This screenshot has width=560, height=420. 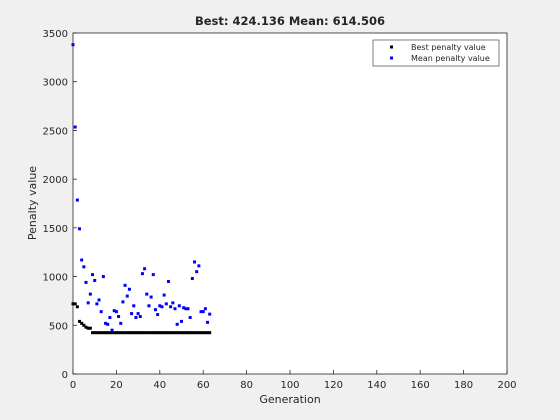 I want to click on y-tick-label: 3500, so click(x=55, y=34).